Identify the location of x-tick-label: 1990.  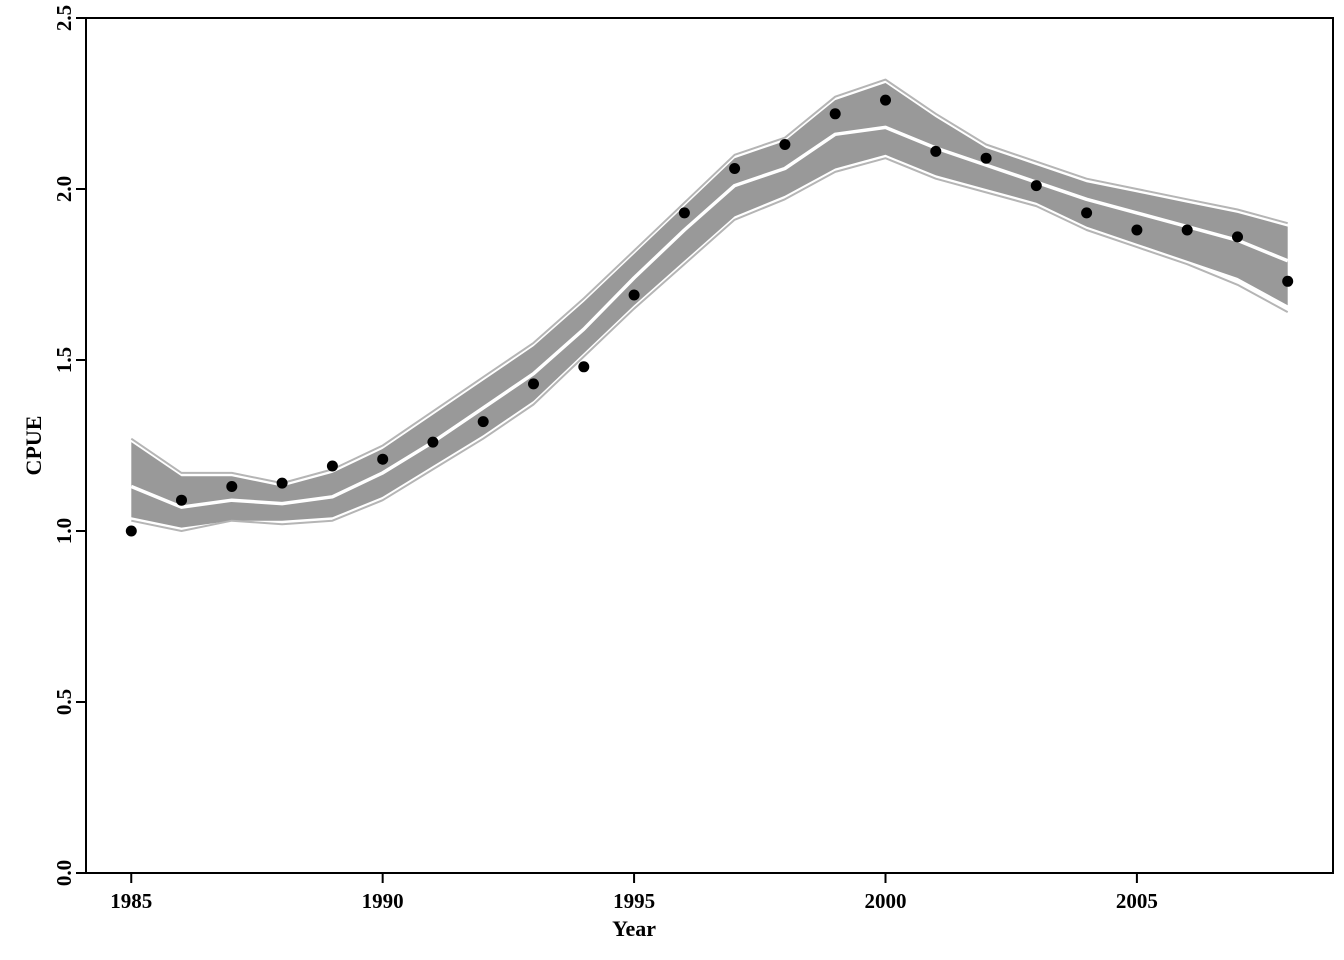
(383, 901).